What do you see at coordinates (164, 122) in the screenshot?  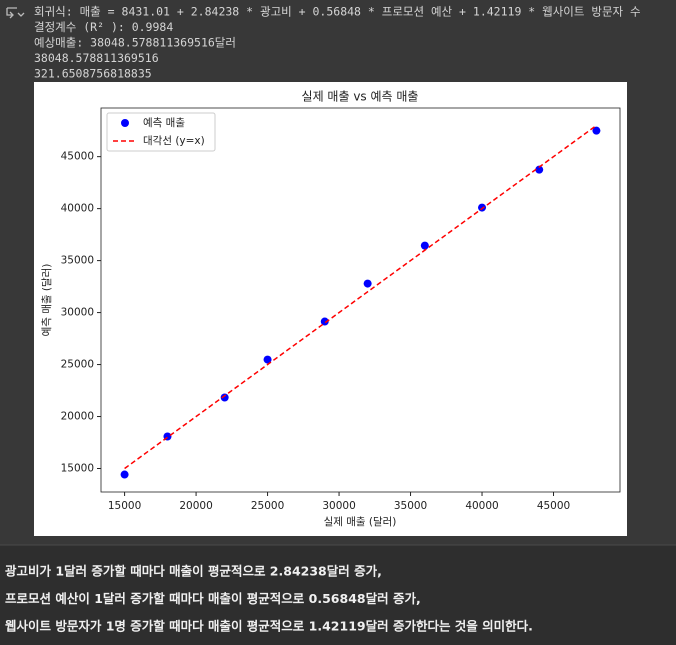 I see `legend-label: 예측 매출` at bounding box center [164, 122].